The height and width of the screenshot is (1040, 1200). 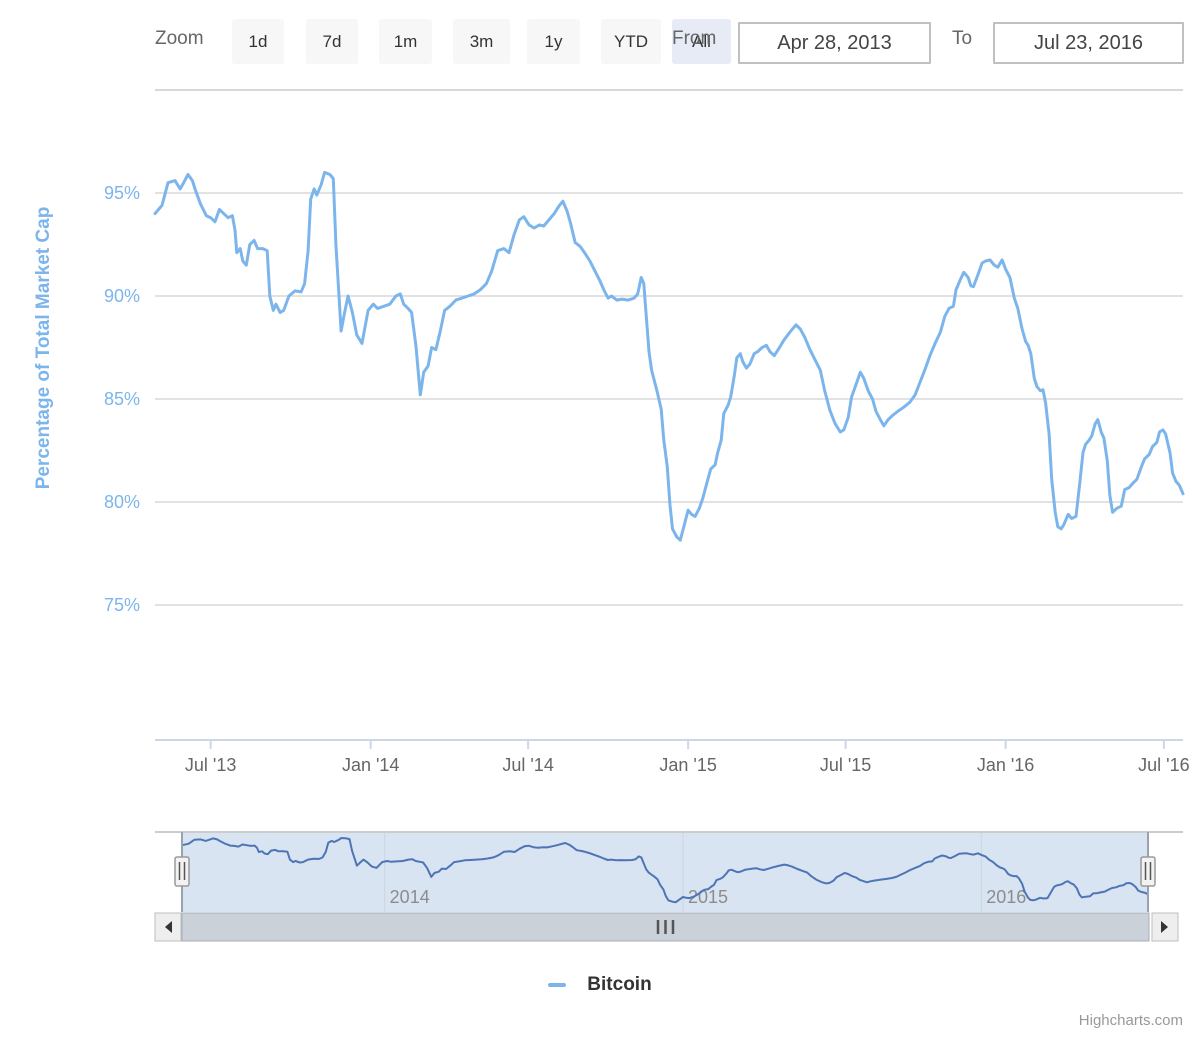 I want to click on from-date-input: Apr 28, 2013, so click(x=834, y=43).